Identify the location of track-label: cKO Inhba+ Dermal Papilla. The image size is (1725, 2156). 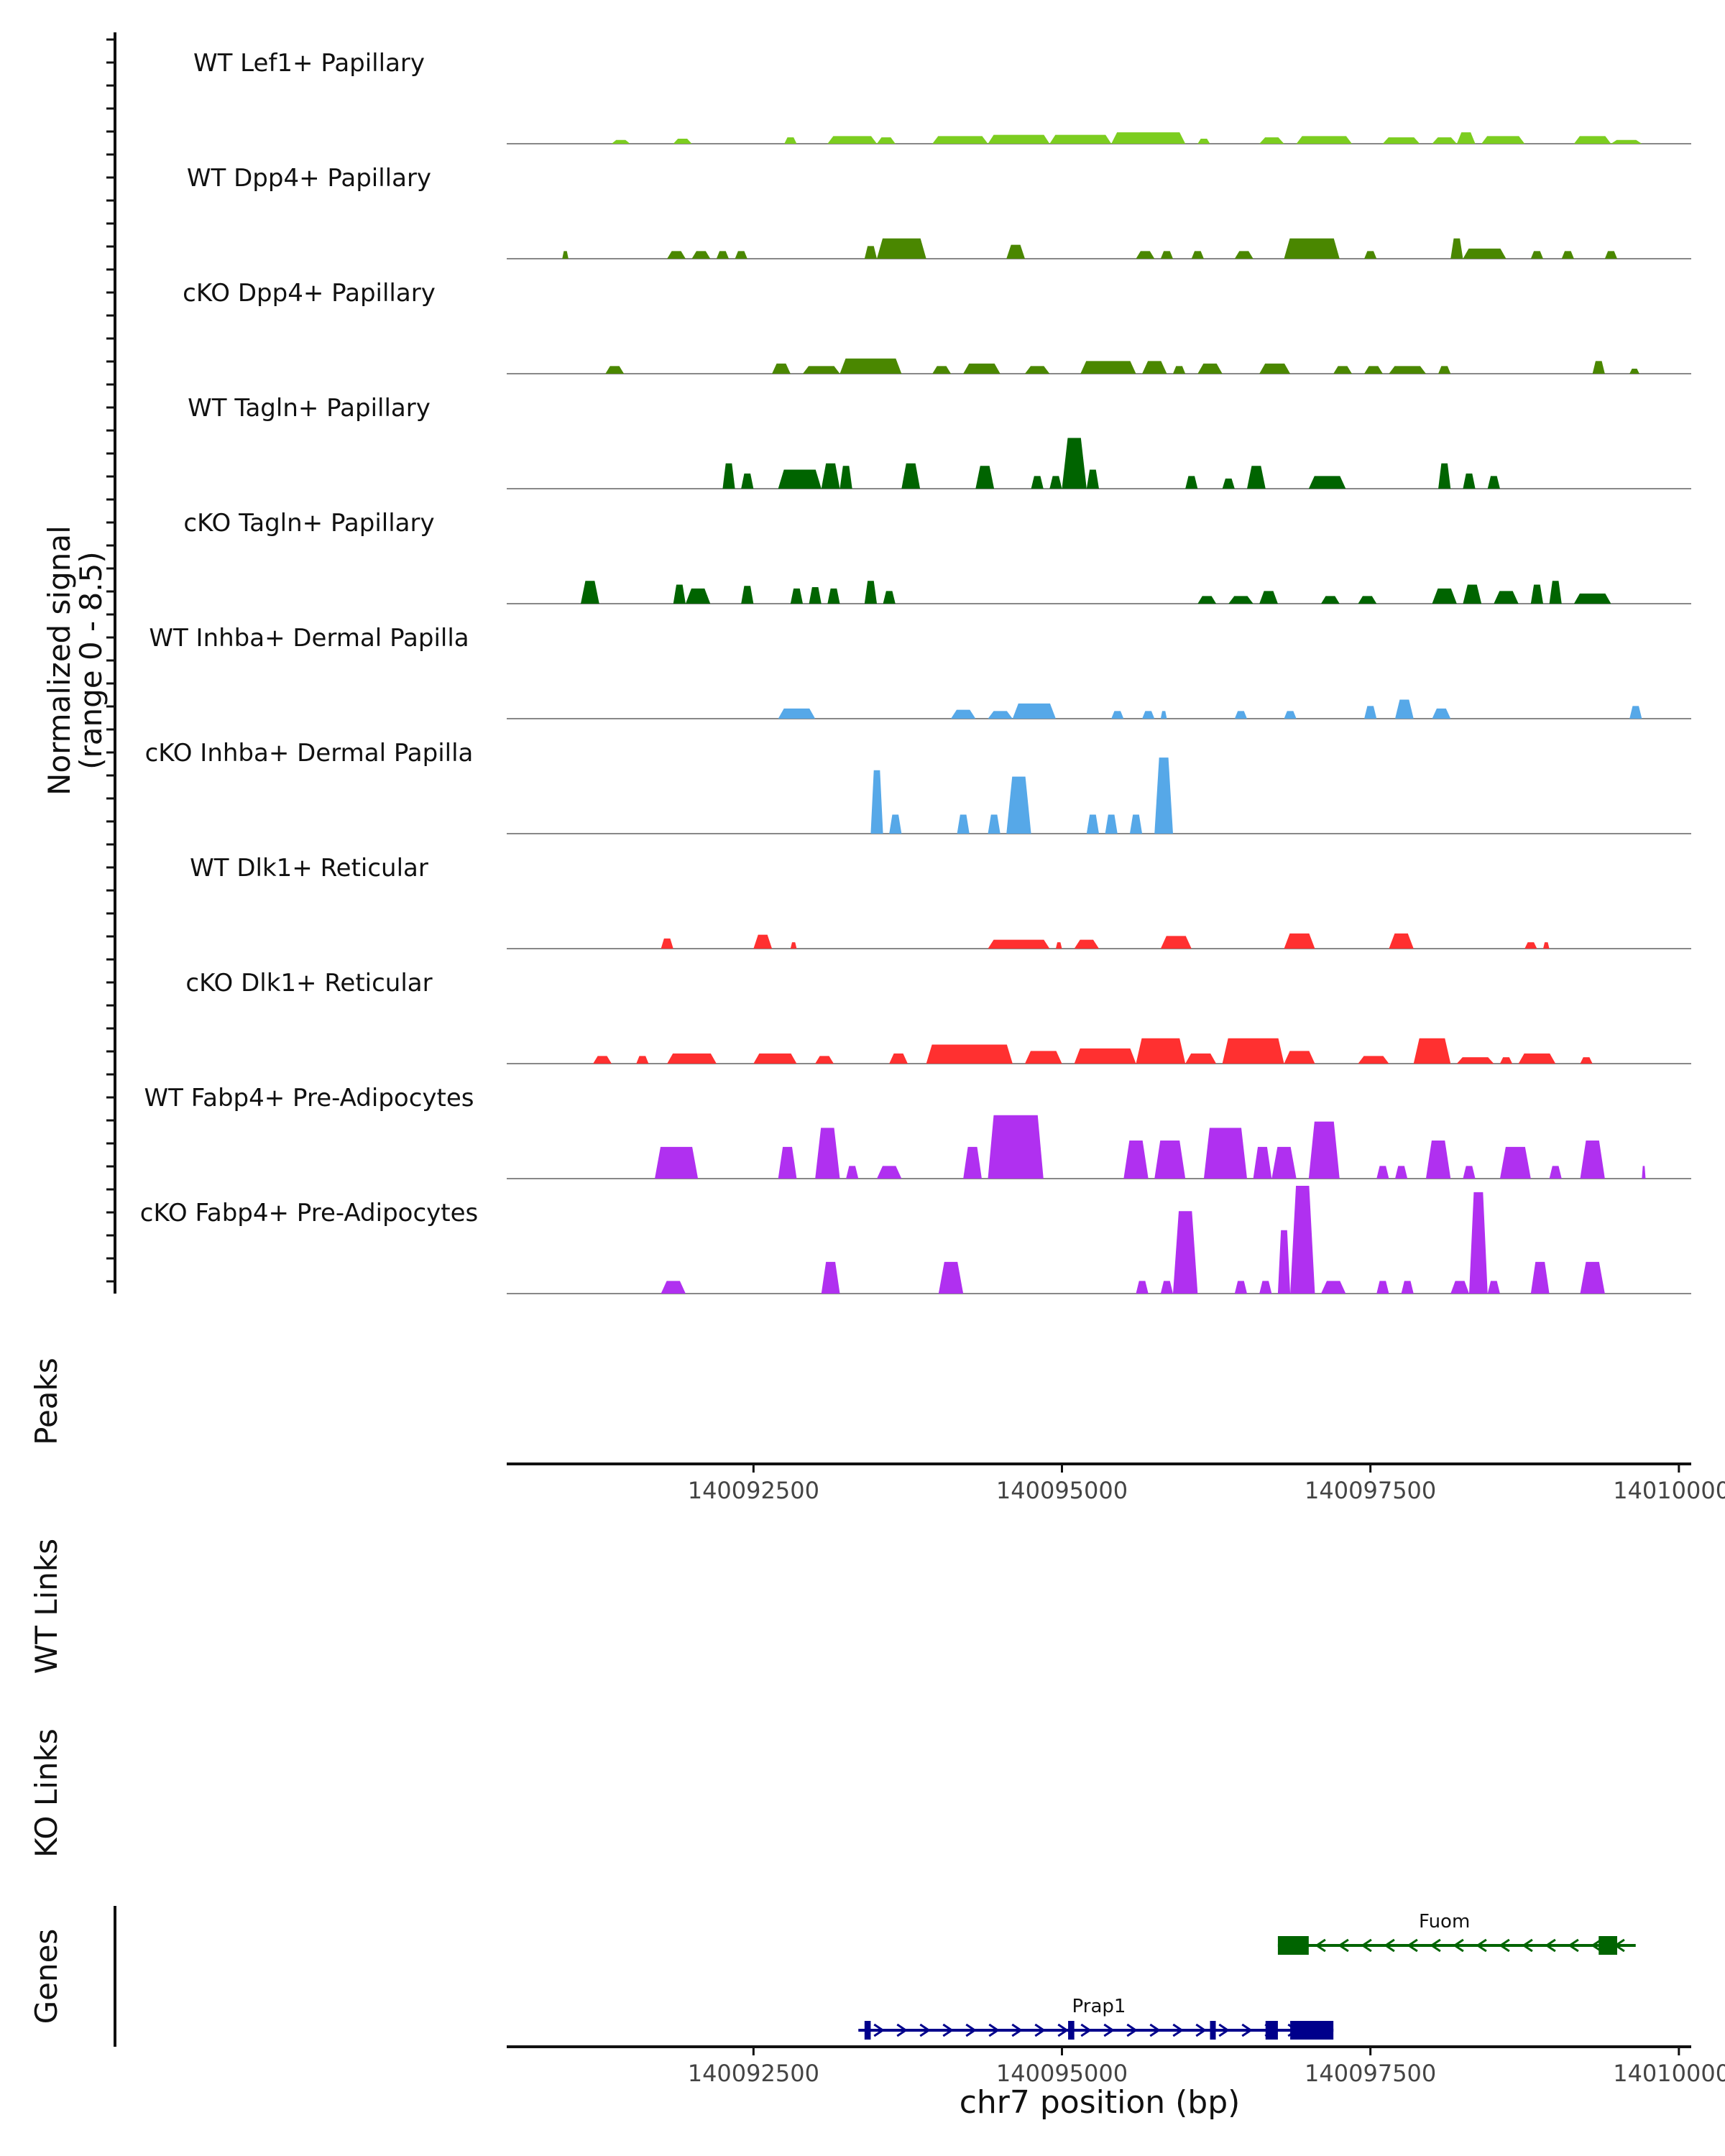
(309, 754).